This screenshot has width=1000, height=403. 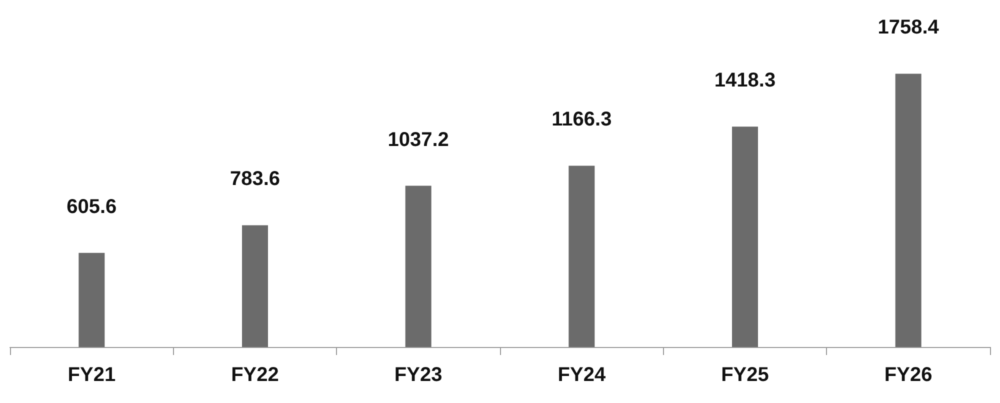 I want to click on data-label: 783.6, so click(x=255, y=179).